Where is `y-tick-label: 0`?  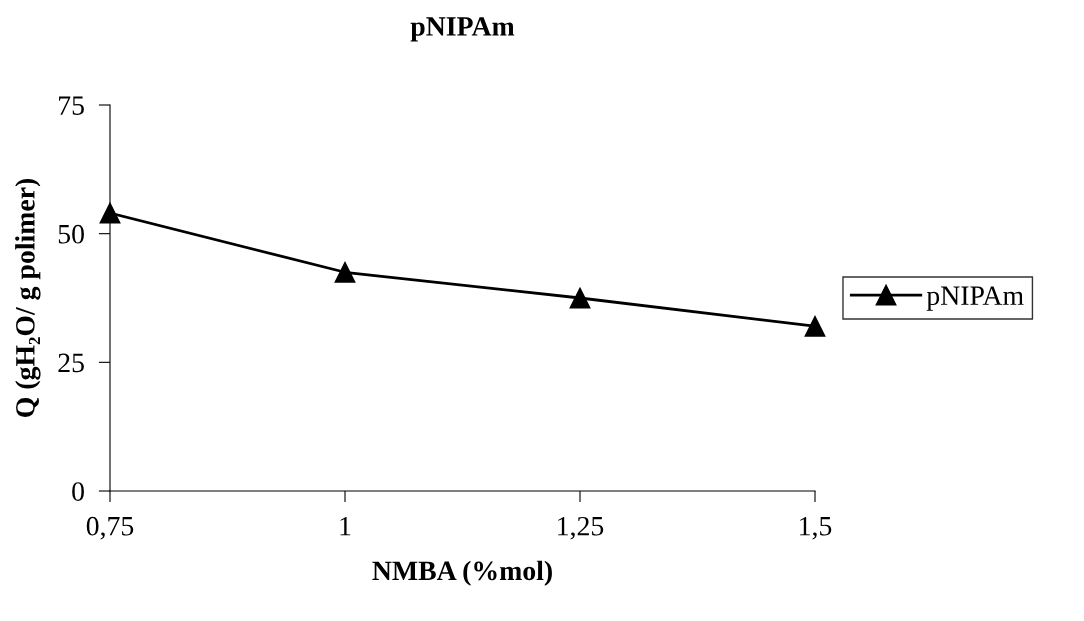 y-tick-label: 0 is located at coordinates (78, 491).